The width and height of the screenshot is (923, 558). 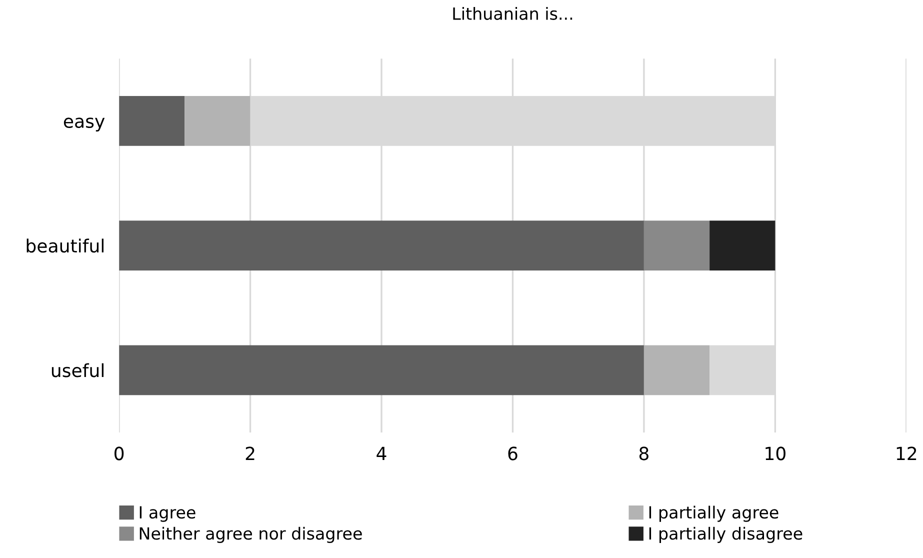 What do you see at coordinates (119, 453) in the screenshot?
I see `x-tick-label: 0` at bounding box center [119, 453].